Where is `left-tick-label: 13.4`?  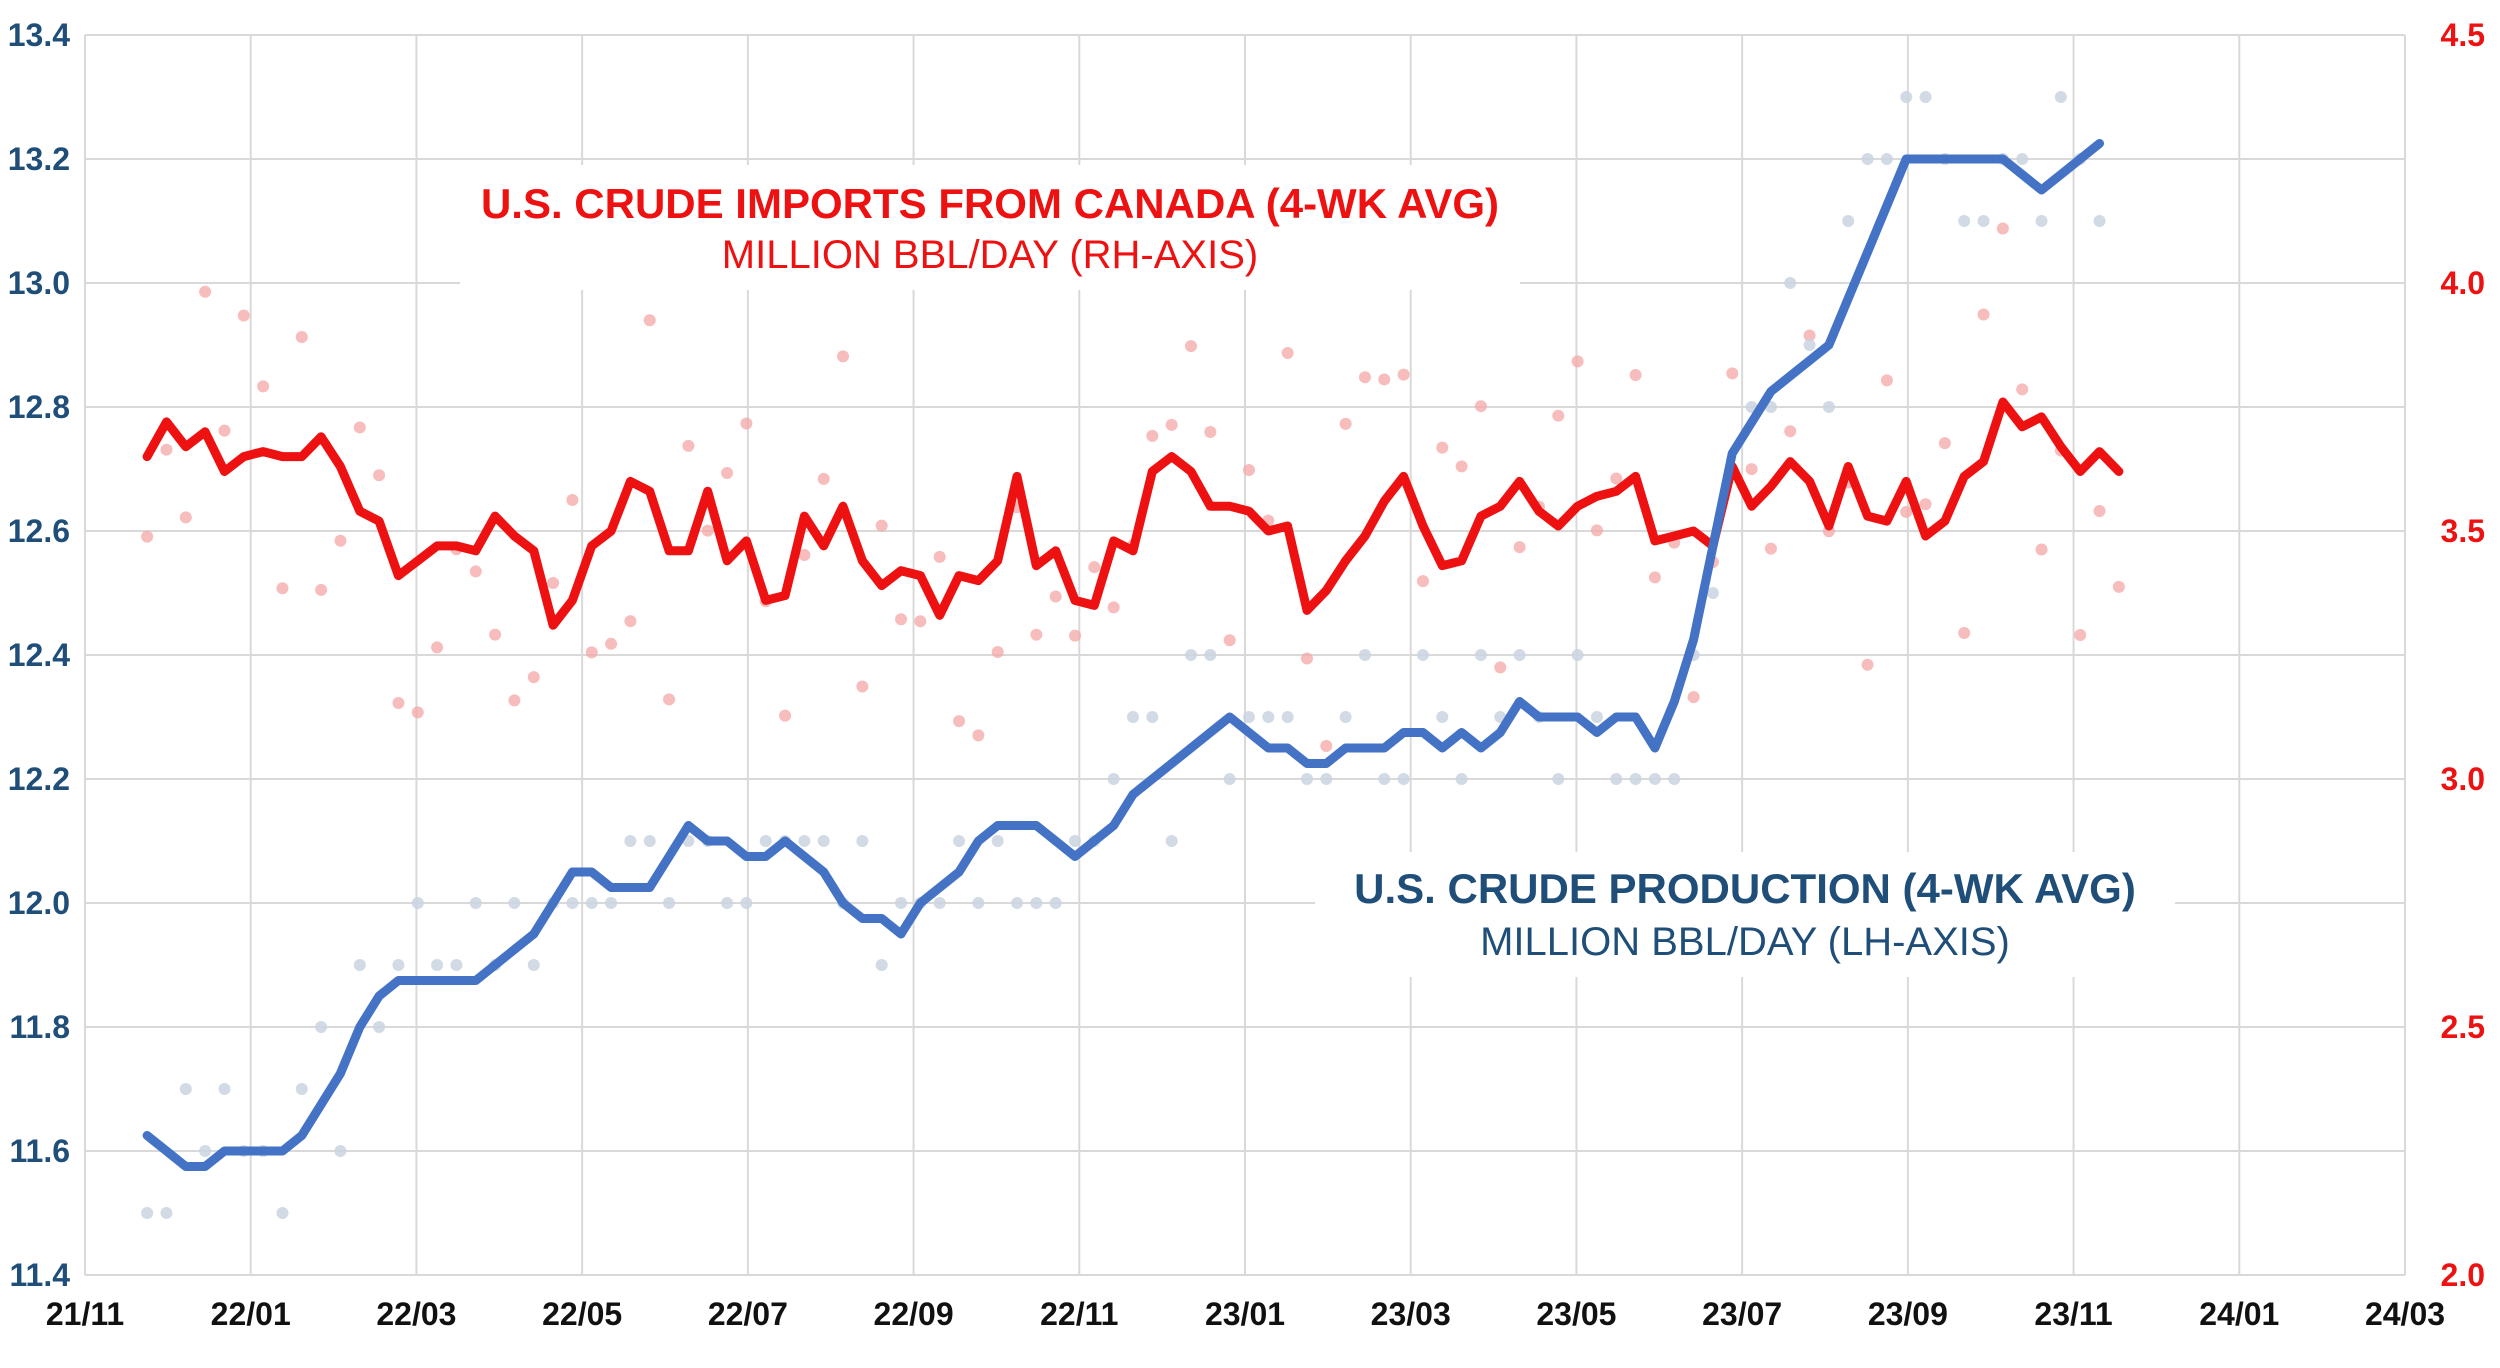 left-tick-label: 13.4 is located at coordinates (39, 35).